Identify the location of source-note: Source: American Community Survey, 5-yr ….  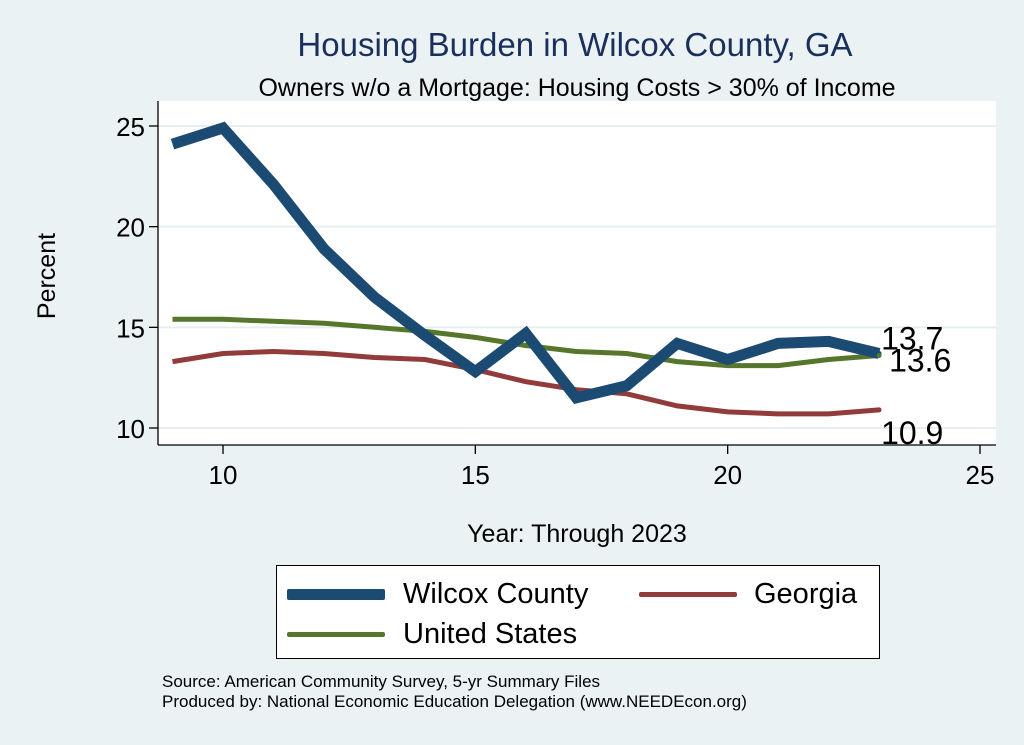
(454, 692).